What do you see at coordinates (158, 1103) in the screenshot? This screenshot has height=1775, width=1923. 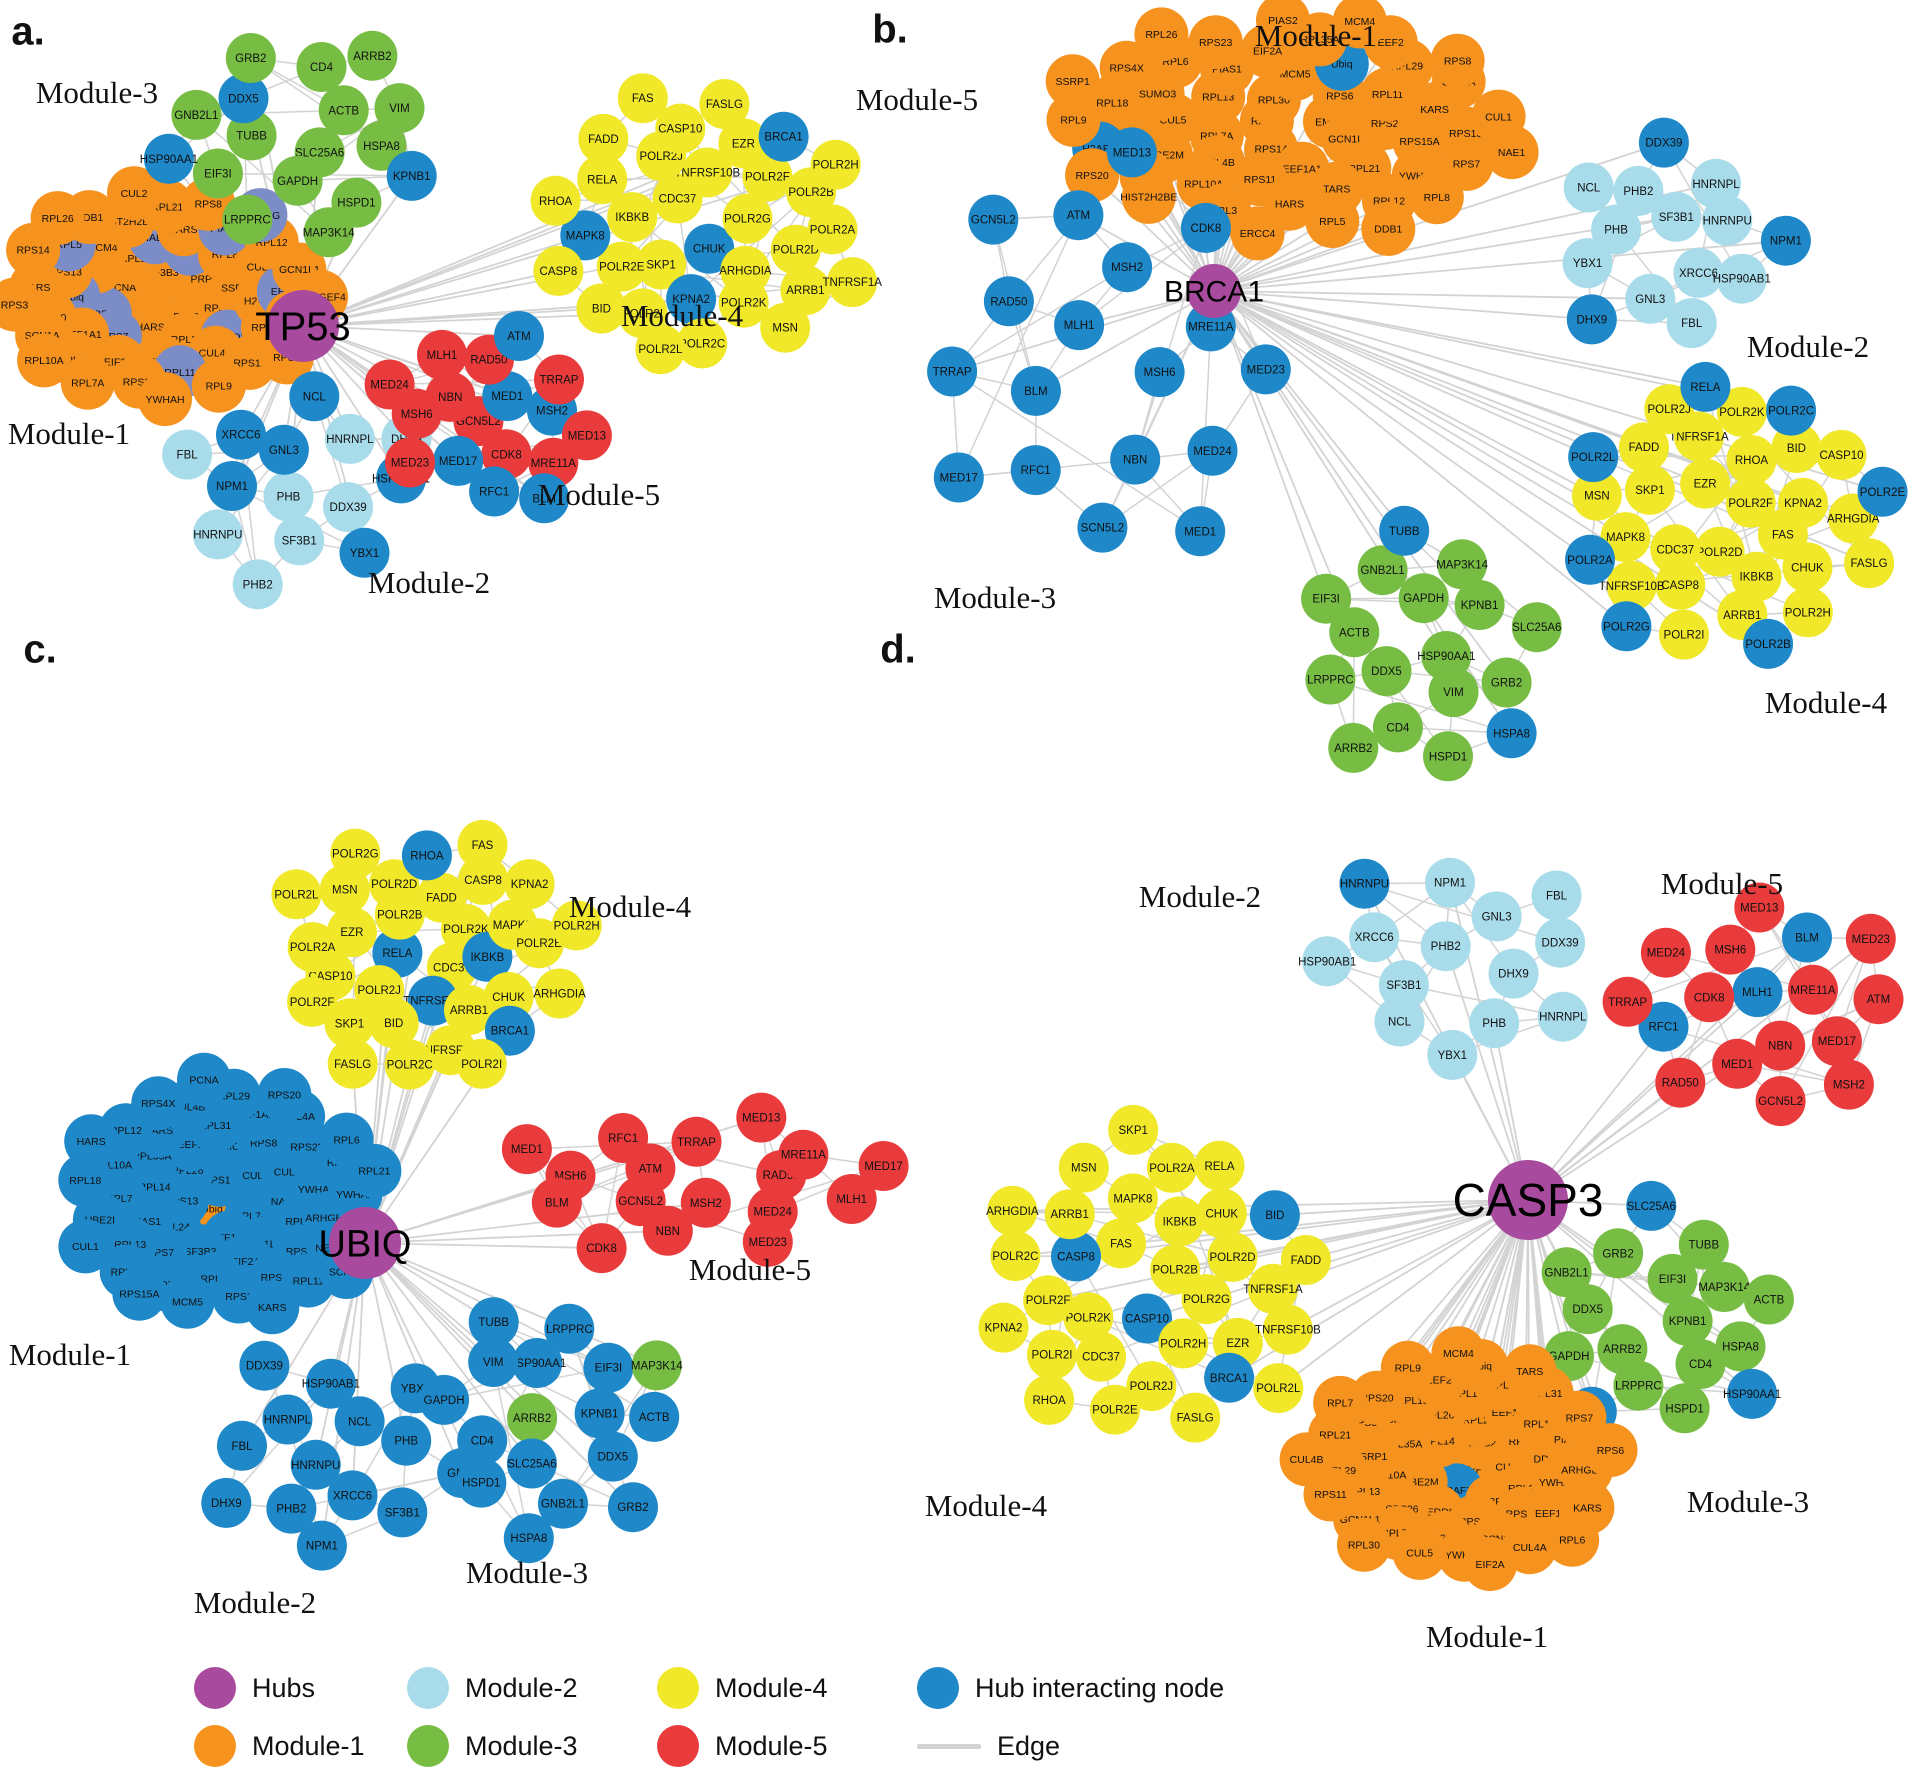 I see `node-RPS4X` at bounding box center [158, 1103].